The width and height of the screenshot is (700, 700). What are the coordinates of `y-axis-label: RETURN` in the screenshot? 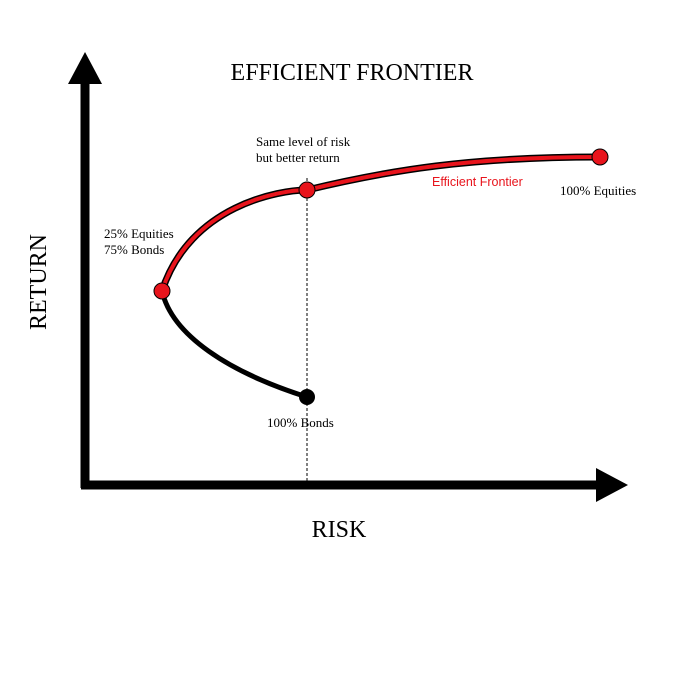 It's located at (39, 282).